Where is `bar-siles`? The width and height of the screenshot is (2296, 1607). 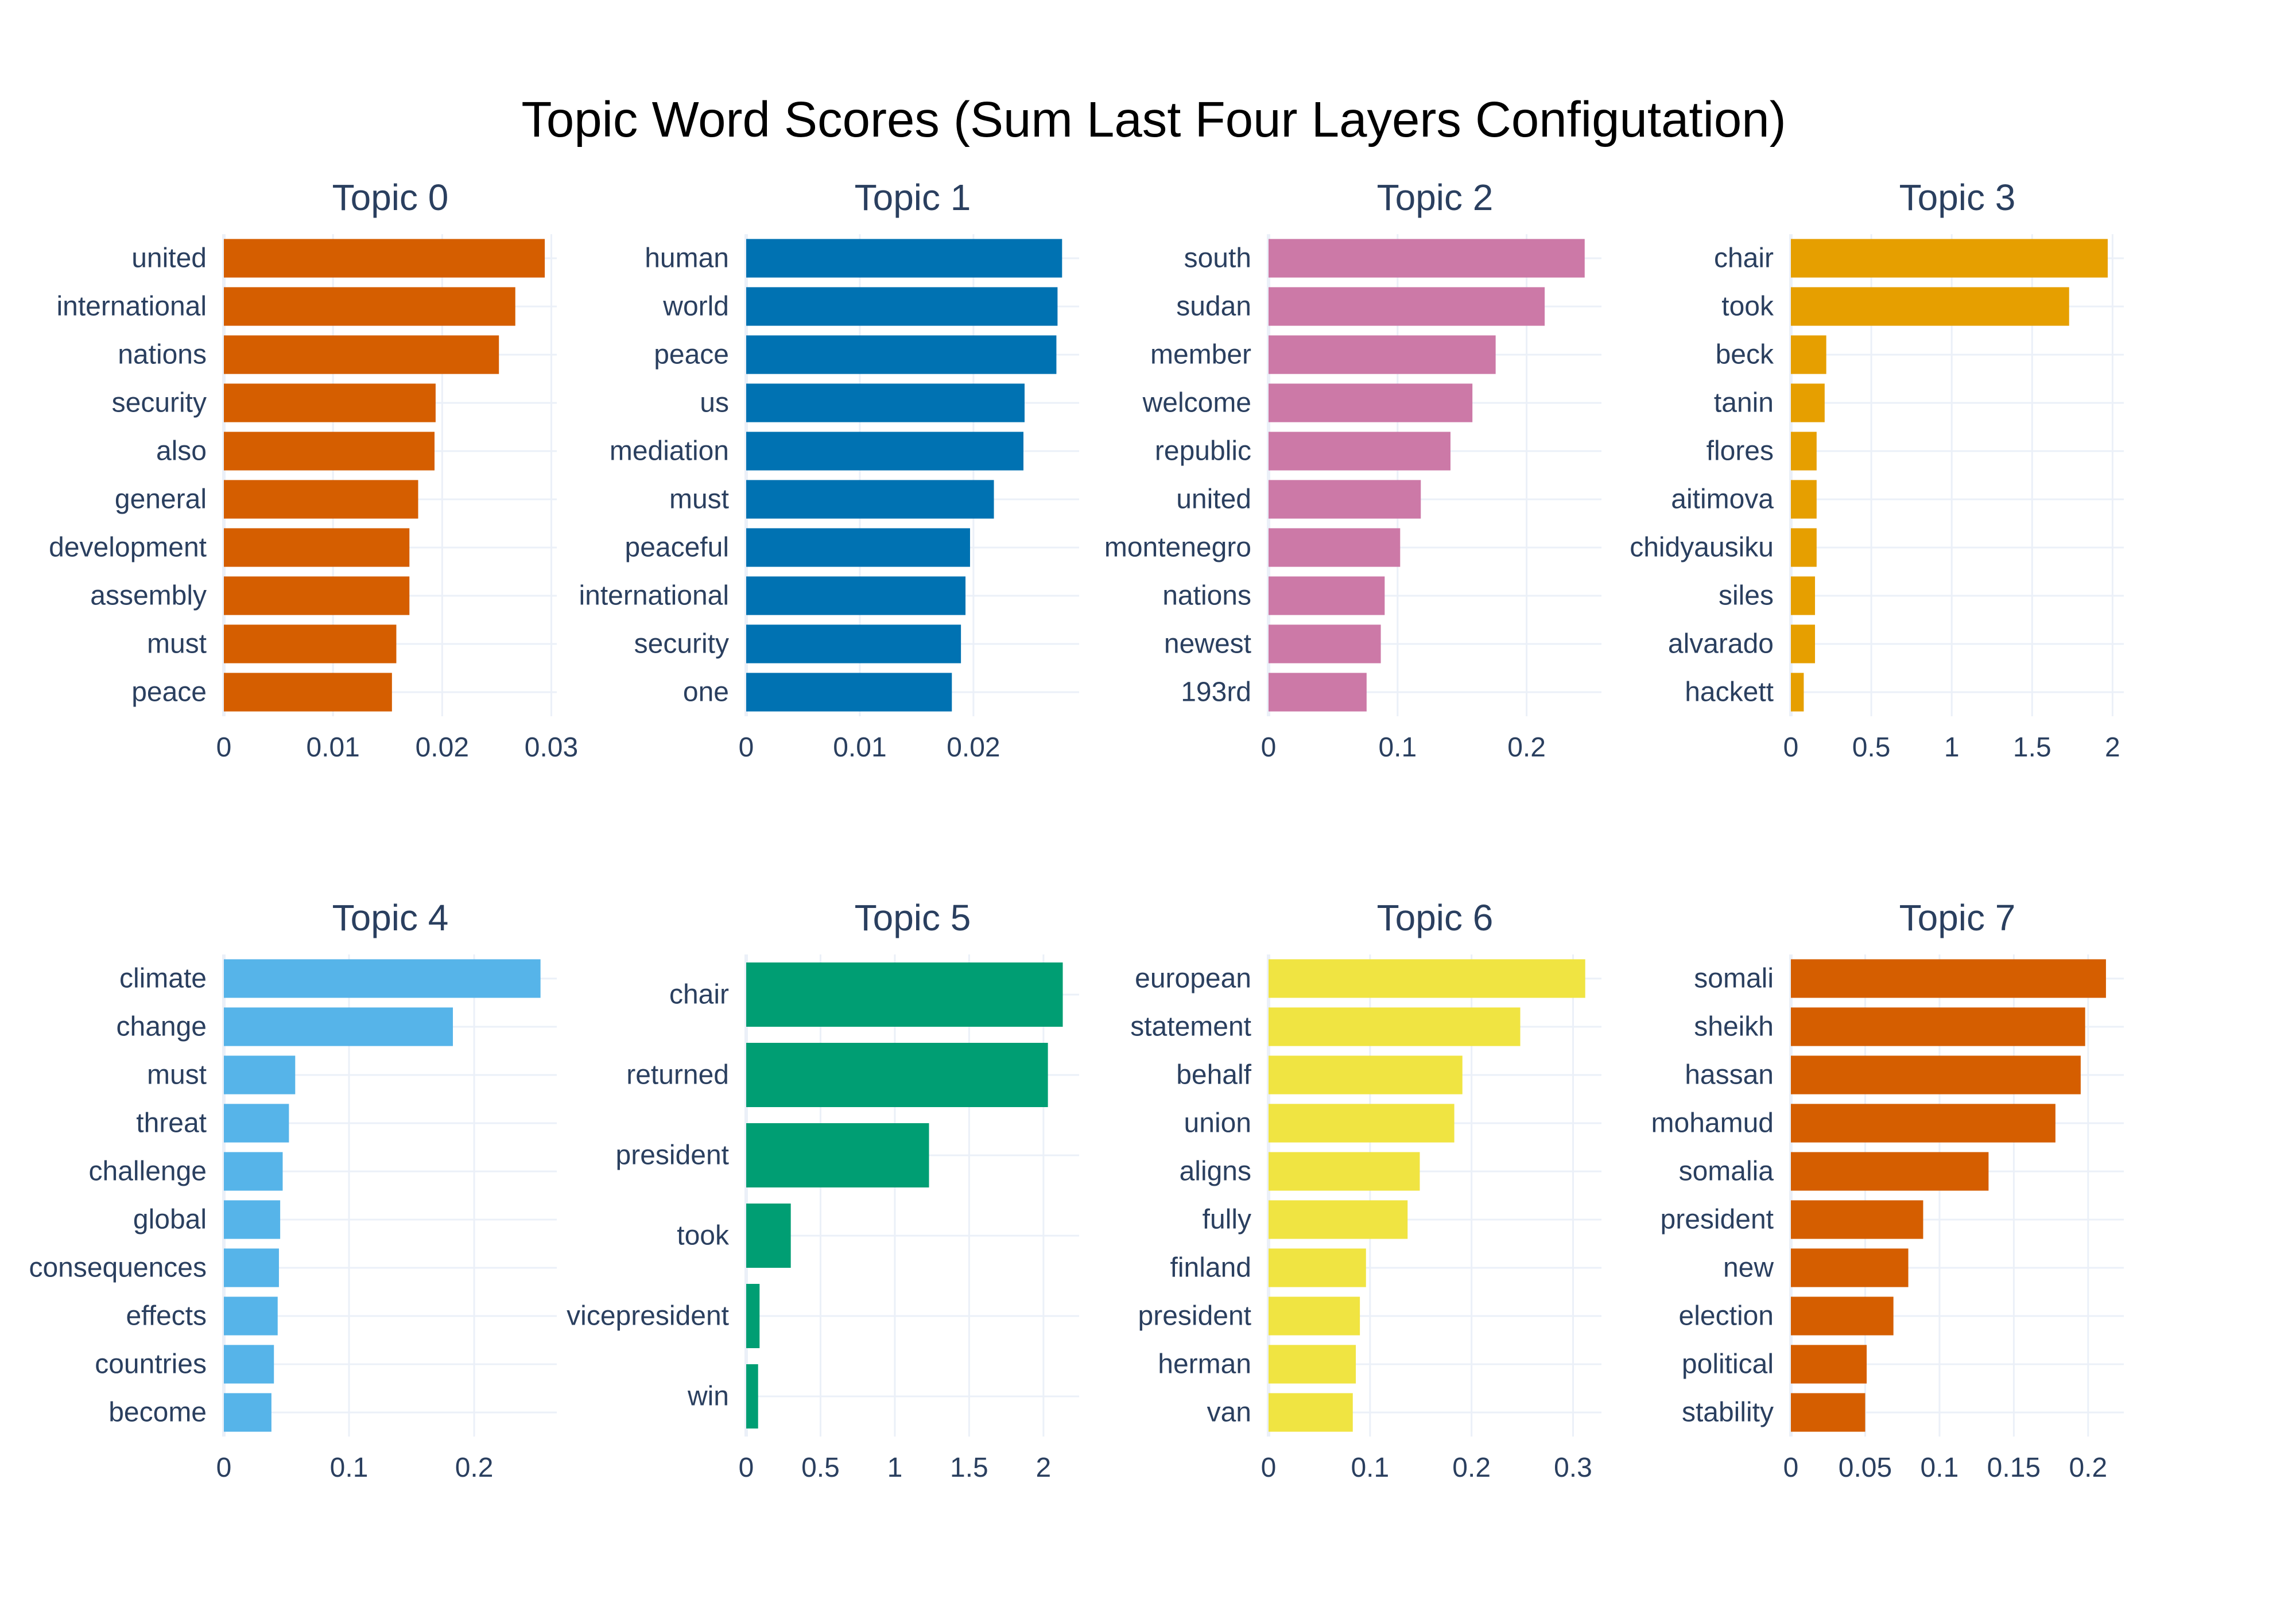 bar-siles is located at coordinates (1803, 595).